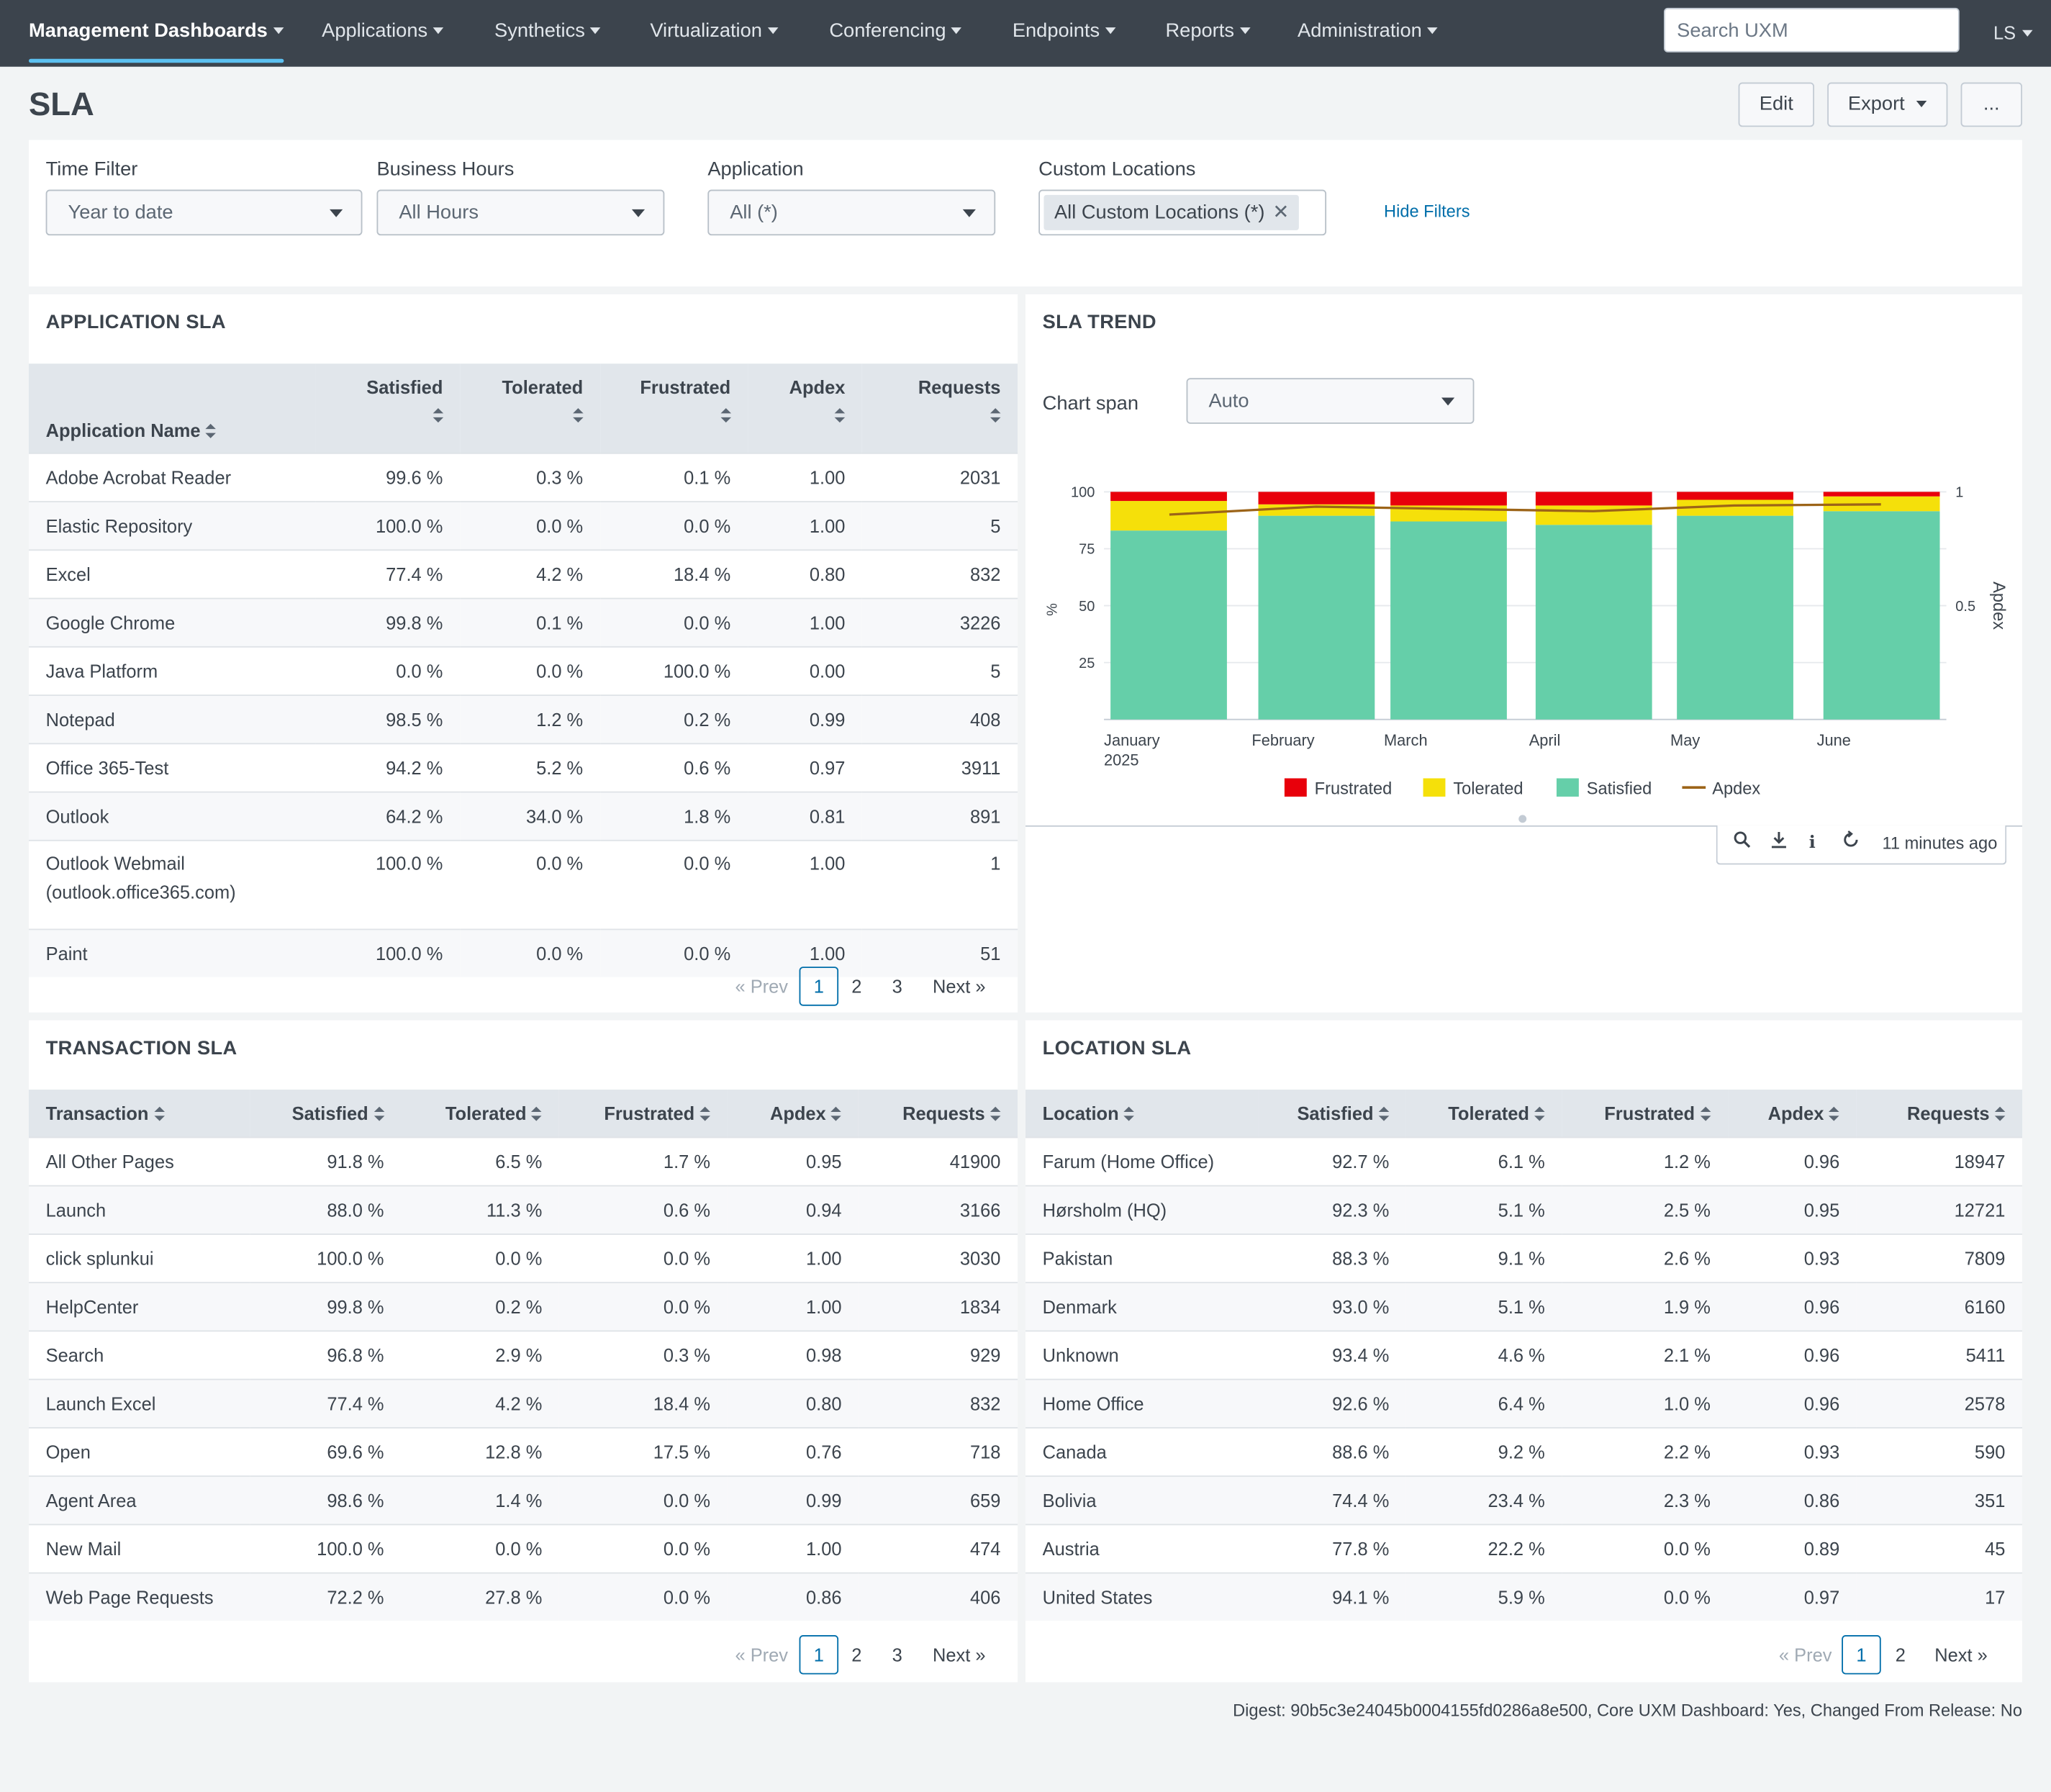  Describe the element at coordinates (523, 622) in the screenshot. I see `table-row: Google Chrome 99.8 % 0.1 % 0.0 % 1.00 3226` at that location.